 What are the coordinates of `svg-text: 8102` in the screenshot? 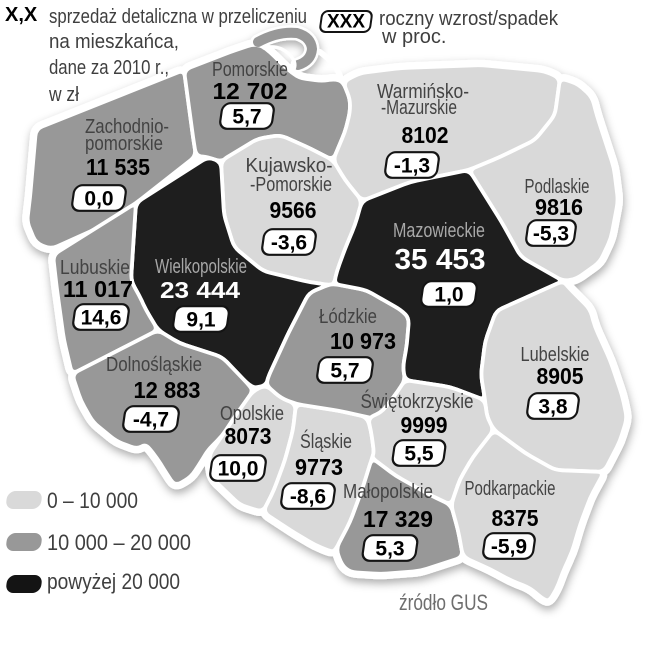 It's located at (425, 135).